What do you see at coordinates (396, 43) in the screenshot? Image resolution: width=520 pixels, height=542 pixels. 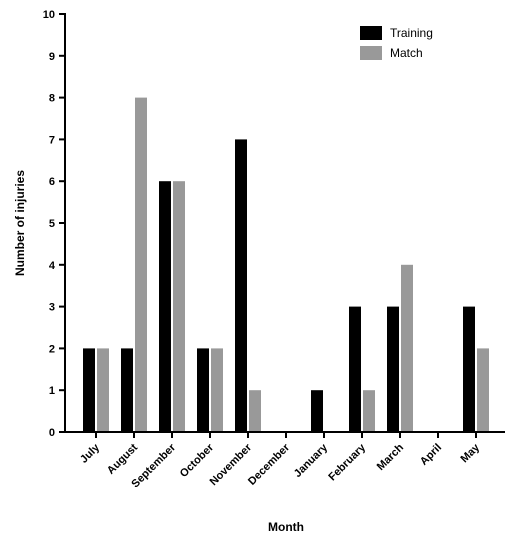 I see `legend: Training Match` at bounding box center [396, 43].